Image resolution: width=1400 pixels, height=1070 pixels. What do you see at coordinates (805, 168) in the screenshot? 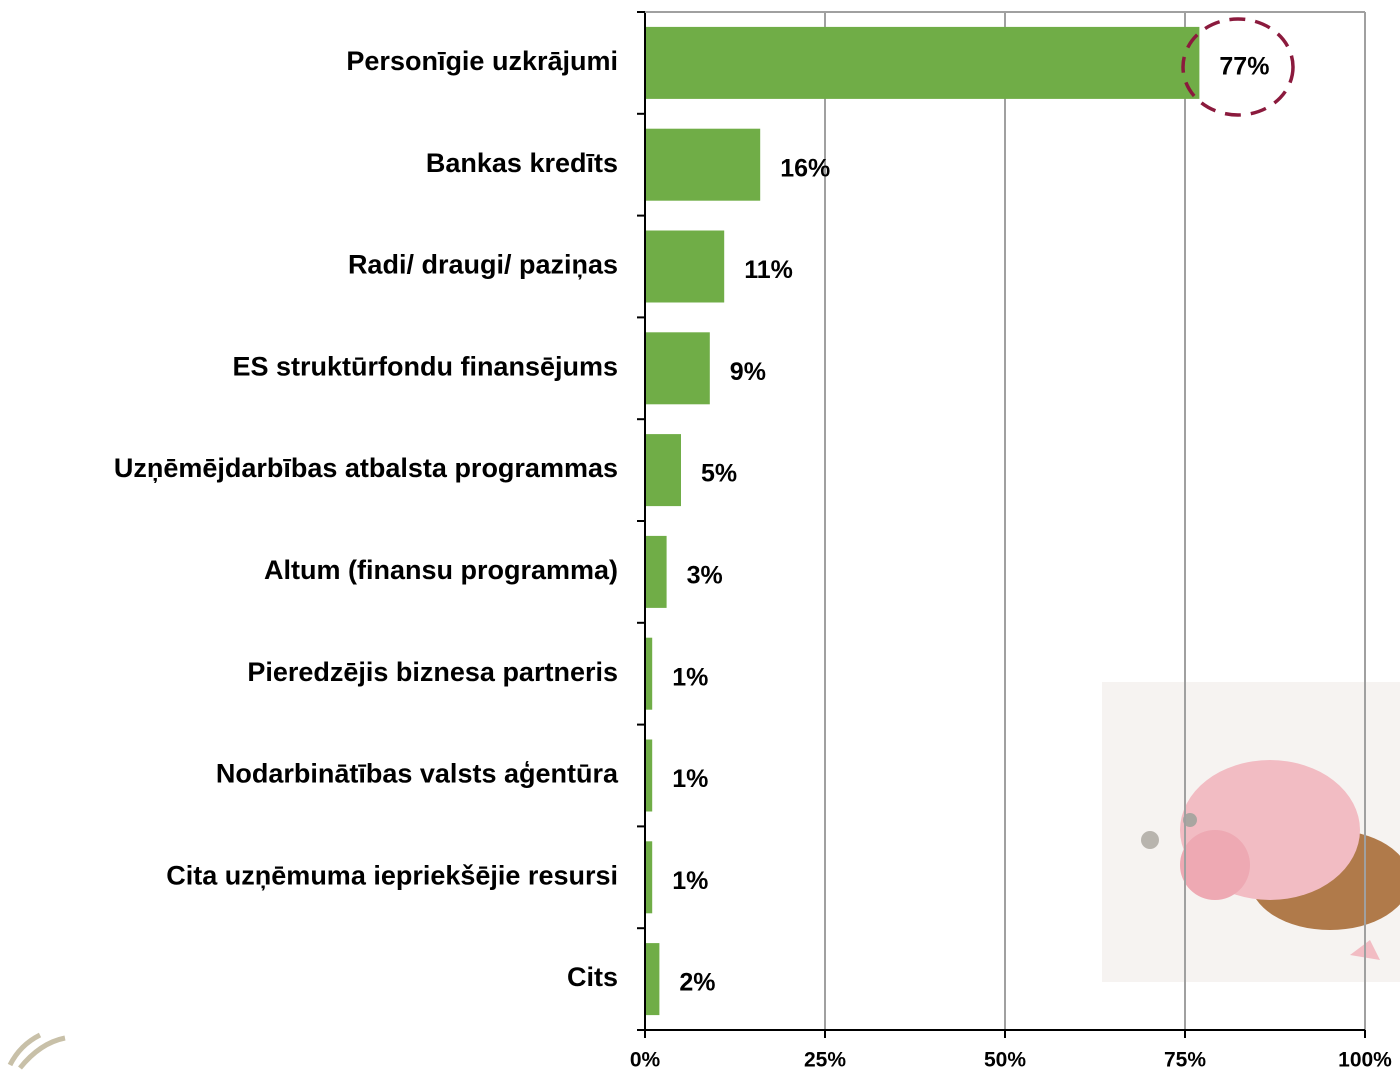
I see `data-label: 16%` at bounding box center [805, 168].